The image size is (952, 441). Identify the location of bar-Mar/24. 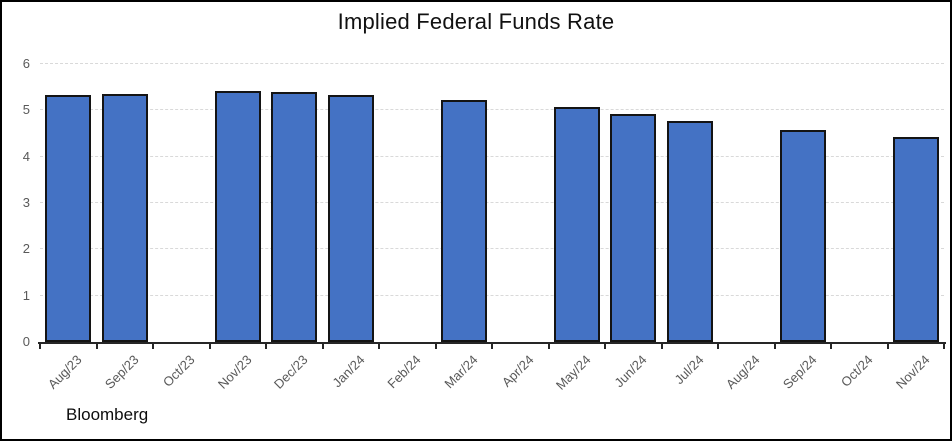
(463, 220).